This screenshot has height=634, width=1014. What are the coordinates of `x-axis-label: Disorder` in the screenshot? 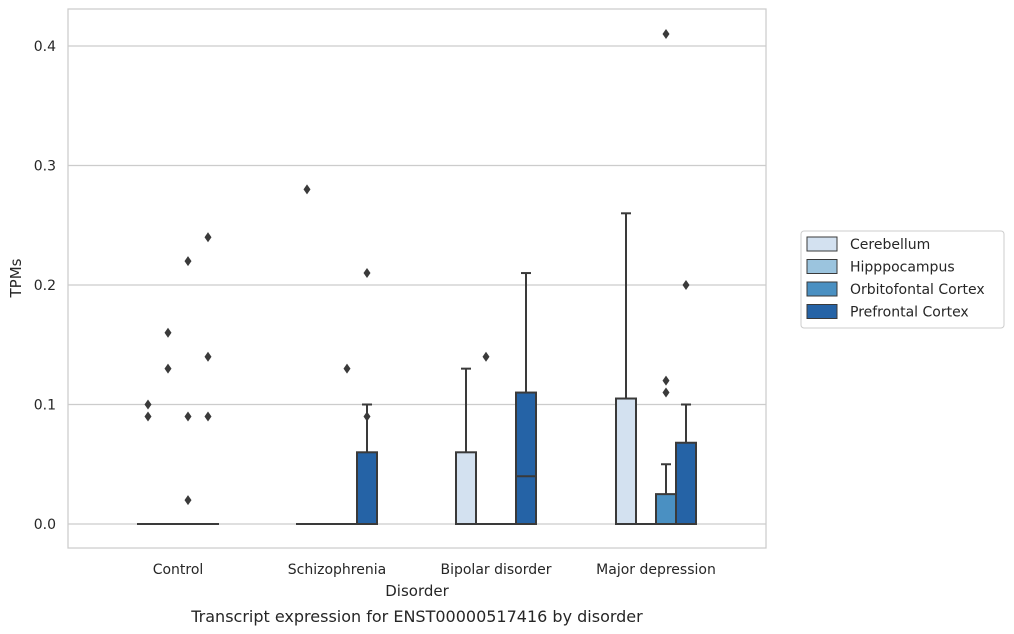 It's located at (417, 591).